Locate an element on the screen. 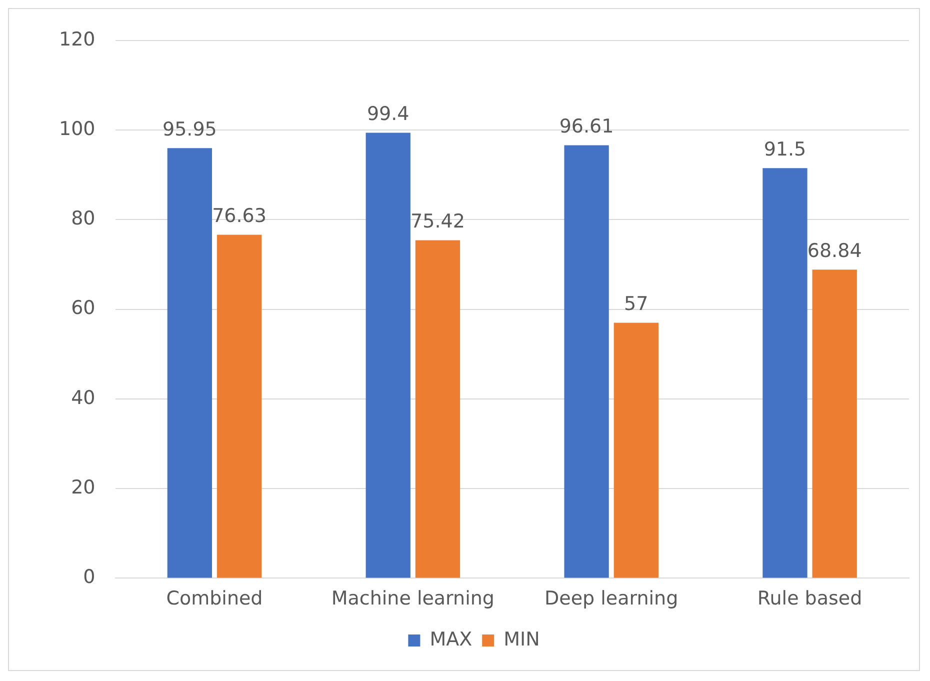 The width and height of the screenshot is (930, 681). y-tick-label: 60 is located at coordinates (83, 308).